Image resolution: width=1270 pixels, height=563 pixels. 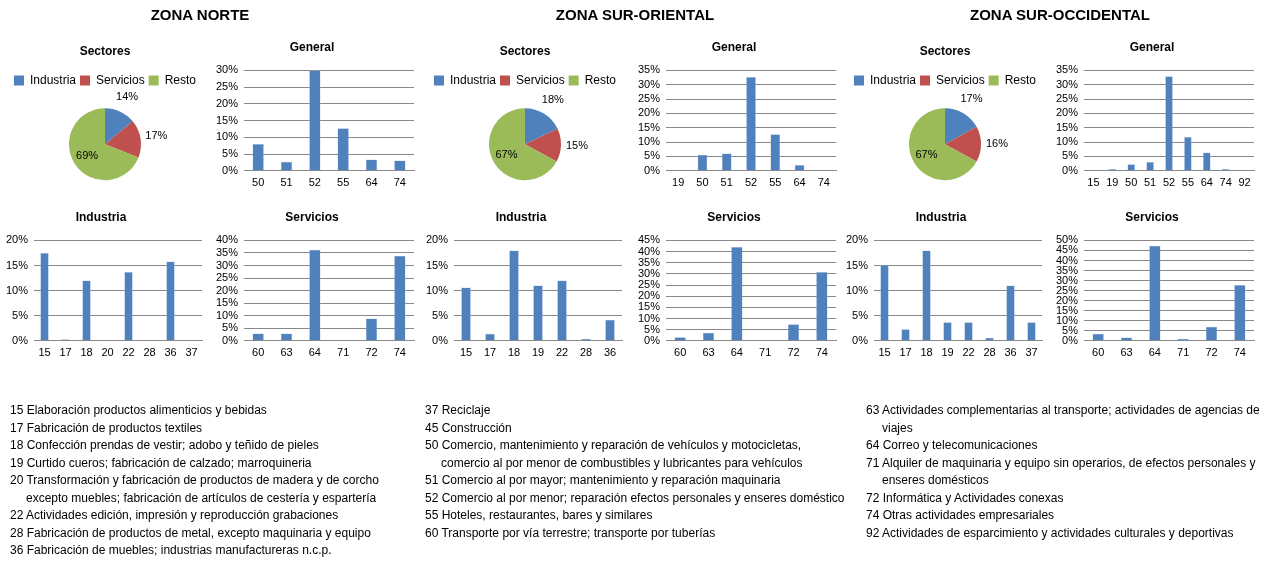 I want to click on text: 60 Transporte por vía terrestre; transporte por tuberías, so click(x=571, y=533).